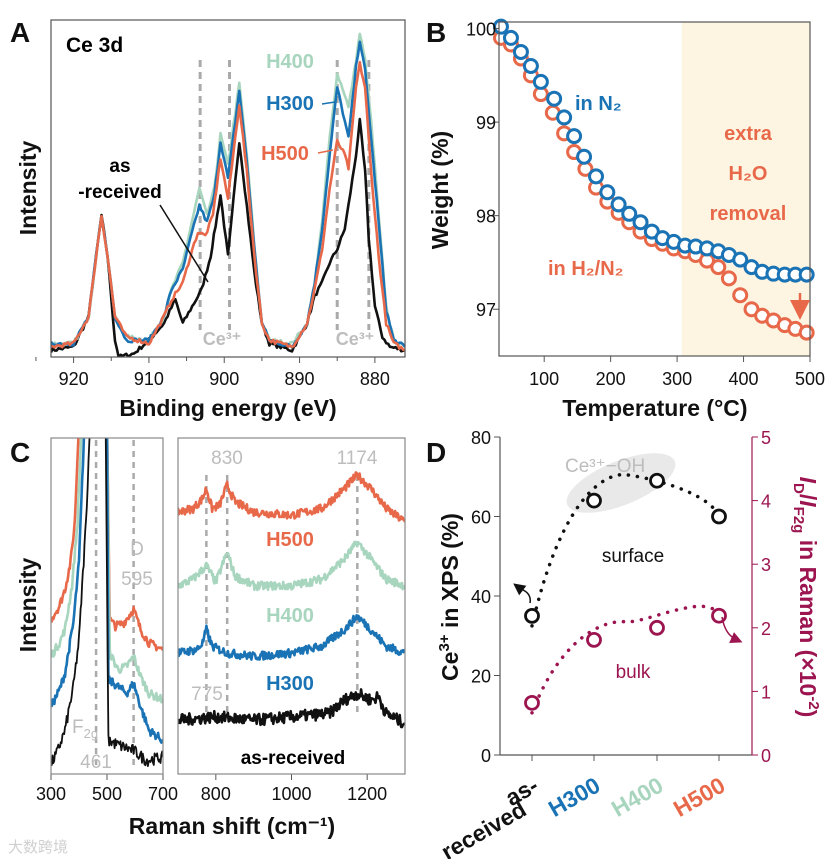  Describe the element at coordinates (291, 566) in the screenshot. I see `raman-curve-H400` at that location.